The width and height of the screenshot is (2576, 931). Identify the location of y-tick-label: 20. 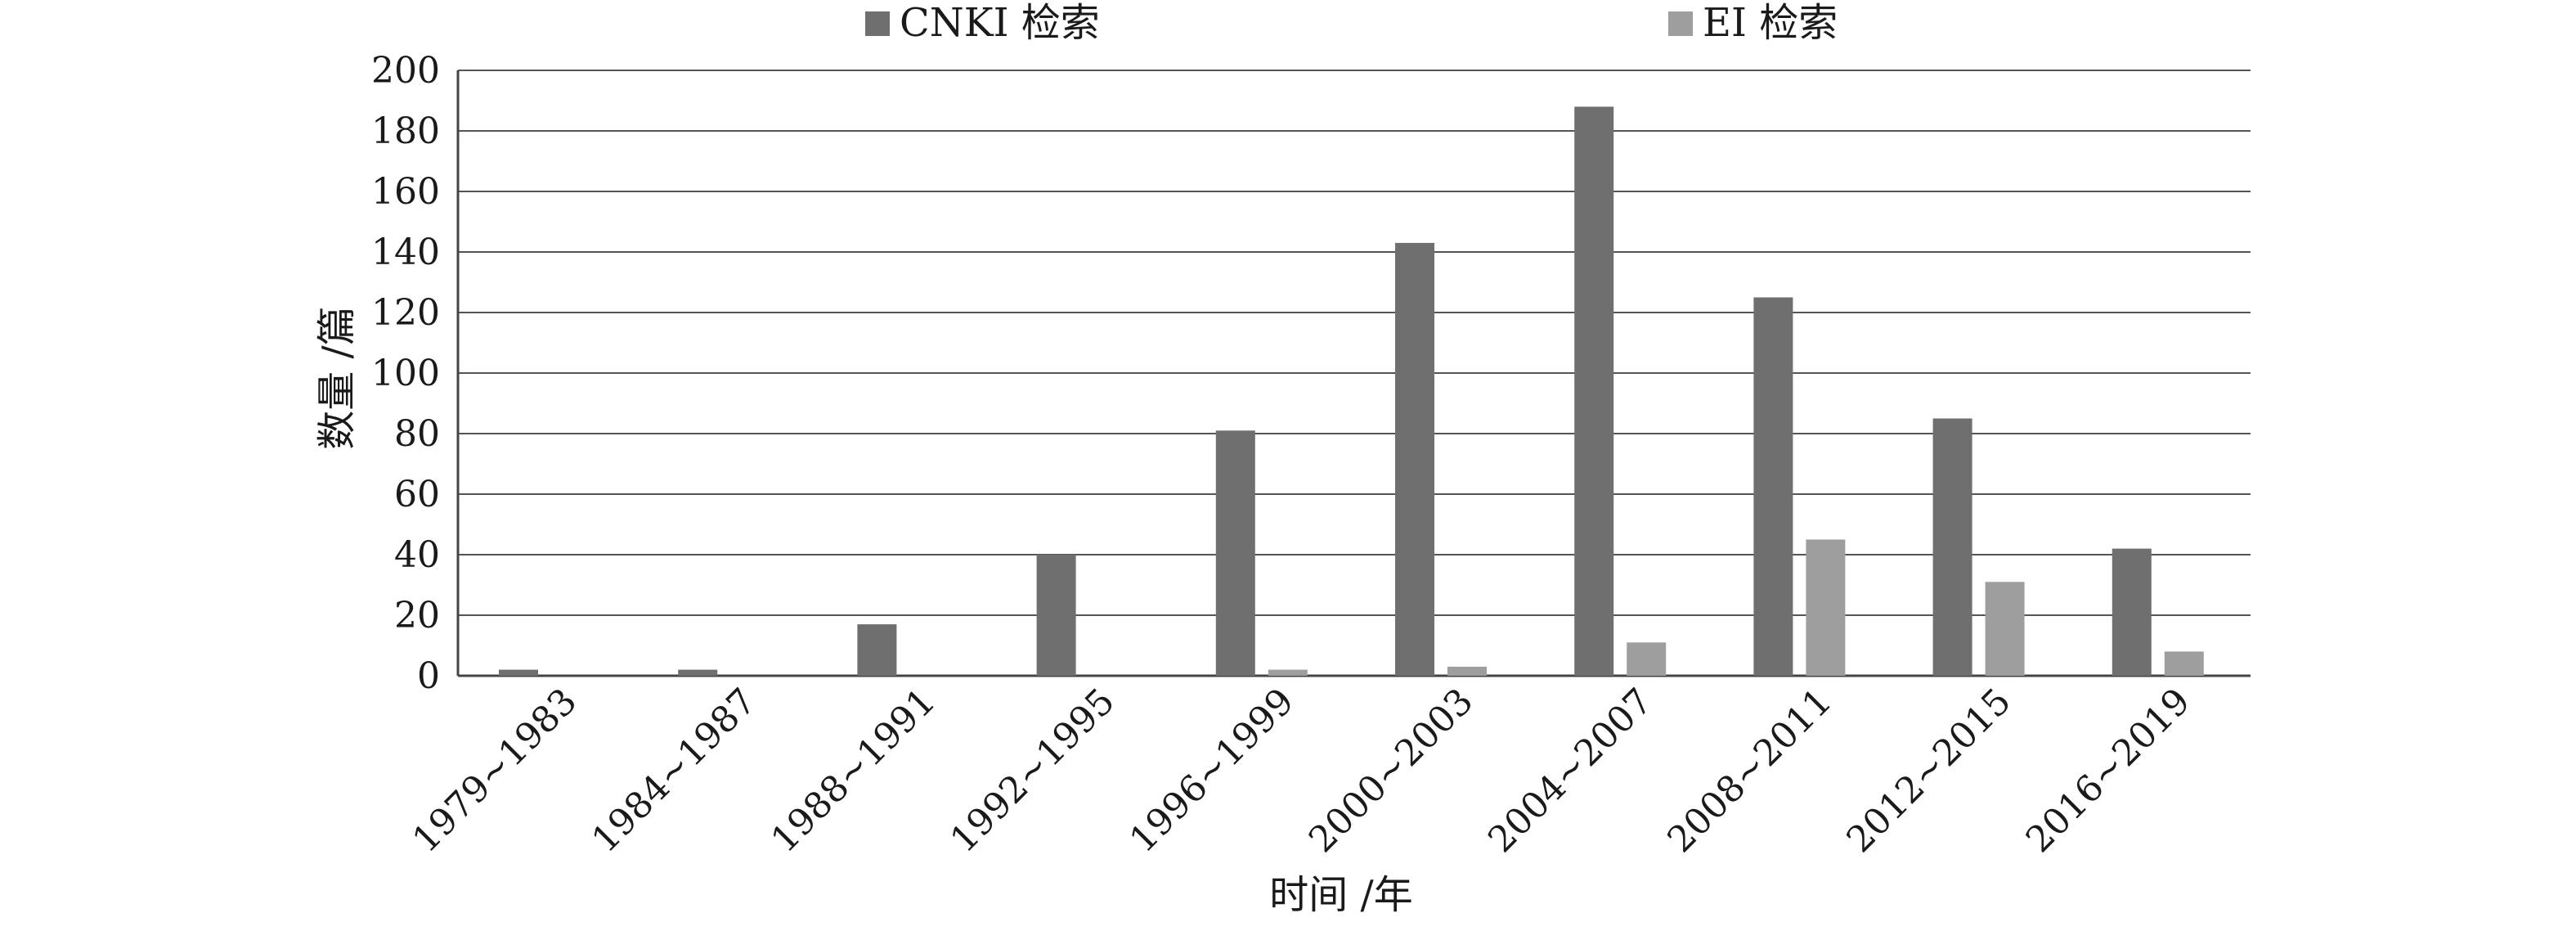
(417, 616).